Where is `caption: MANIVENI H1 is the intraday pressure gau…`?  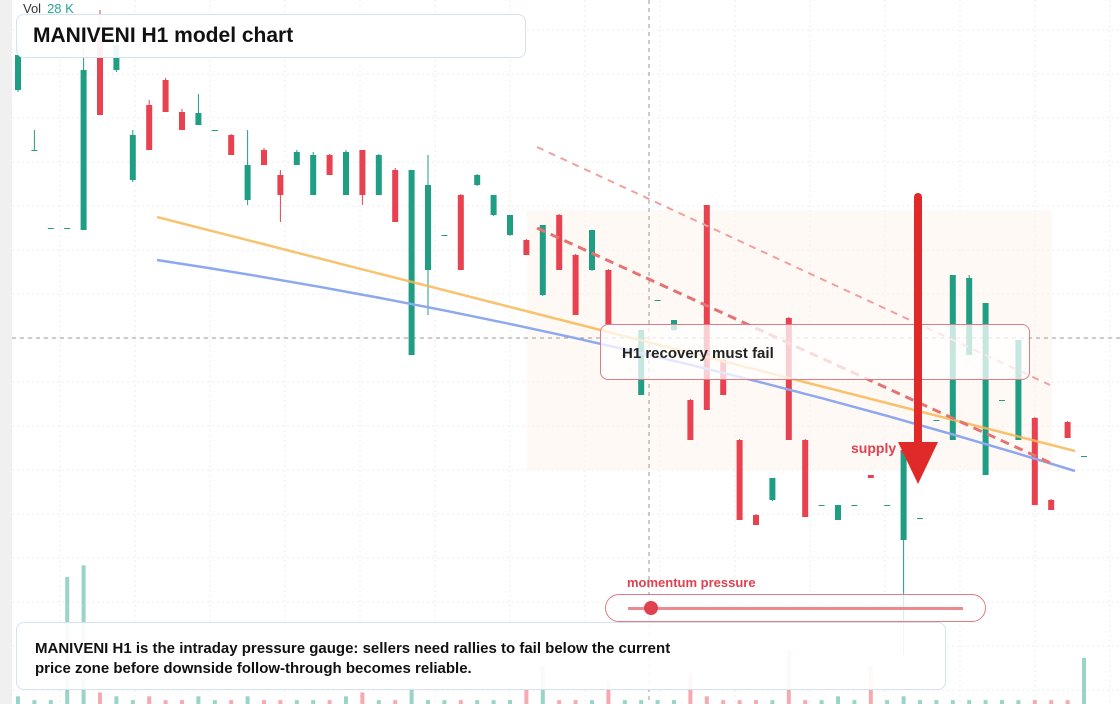 caption: MANIVENI H1 is the intraday pressure gau… is located at coordinates (353, 658).